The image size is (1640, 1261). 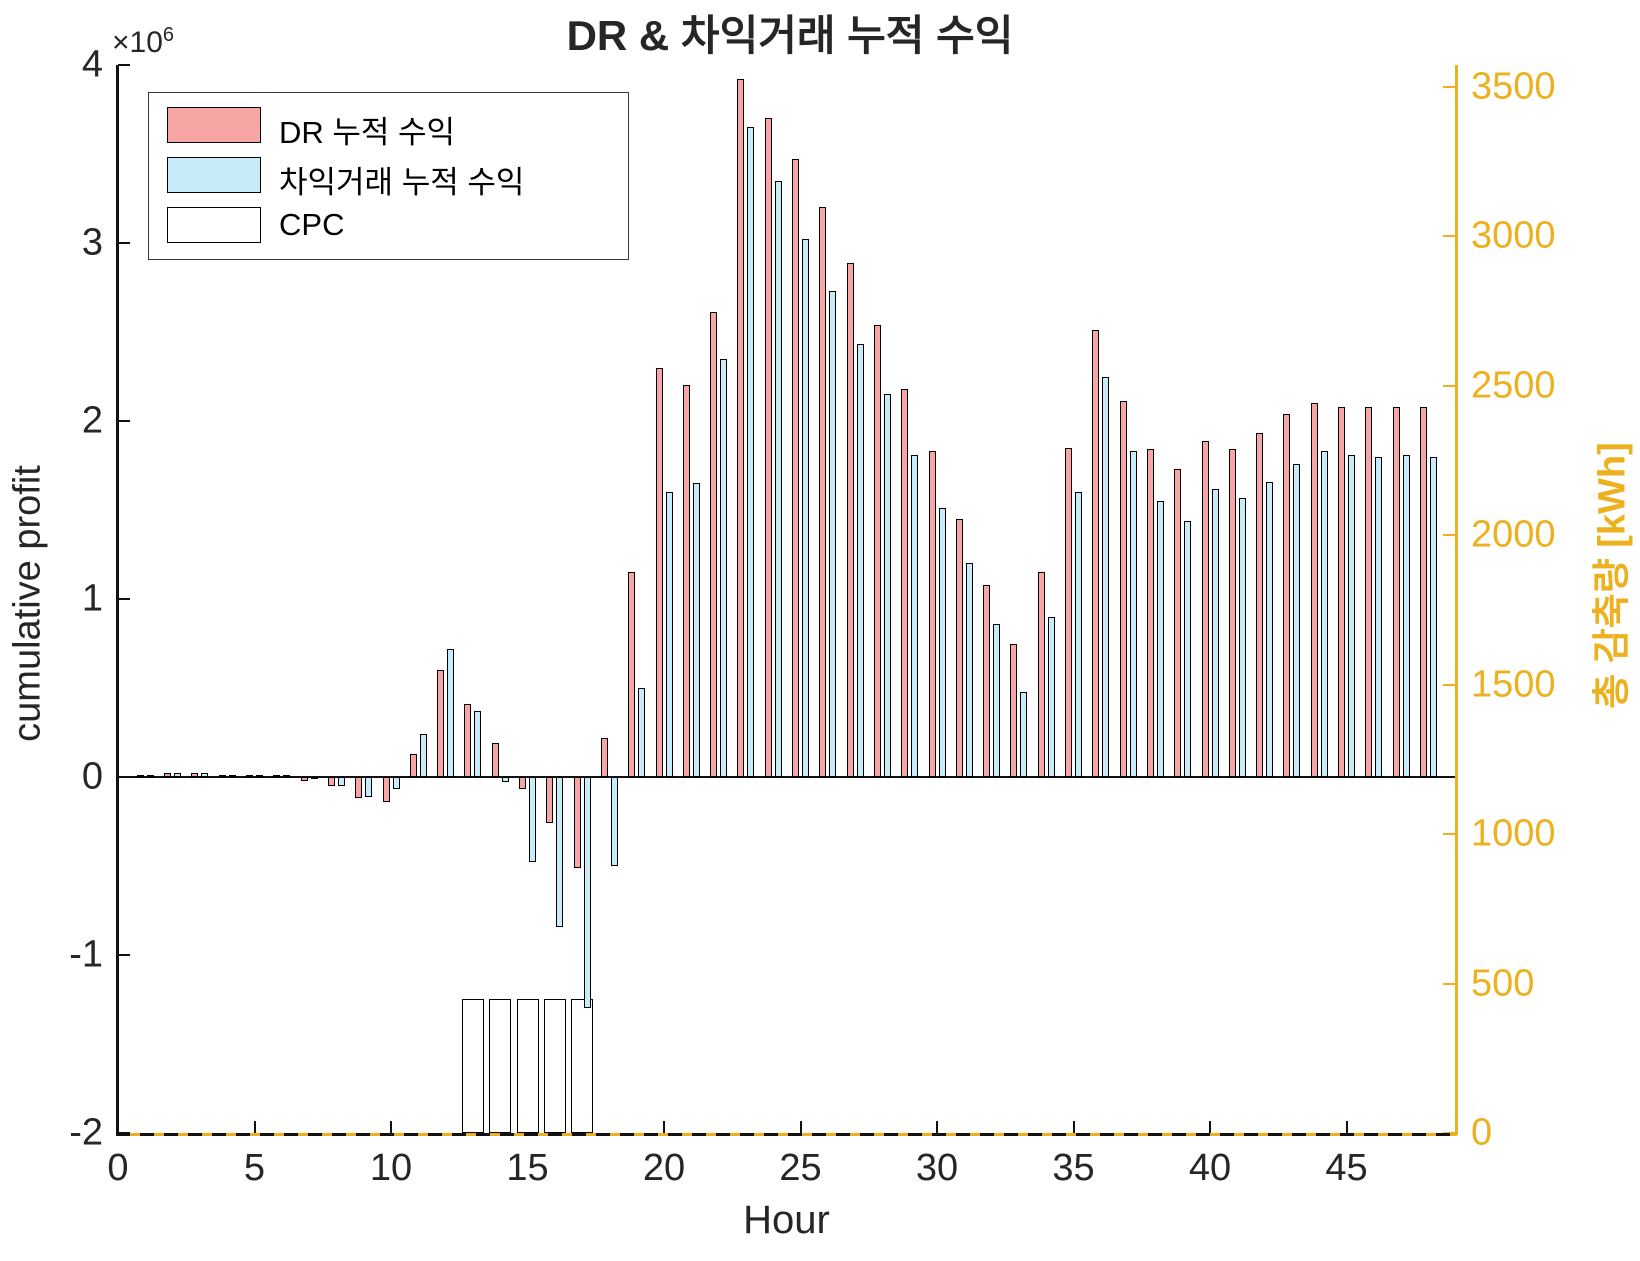 I want to click on x-tick-label-30: 30, so click(x=937, y=1168).